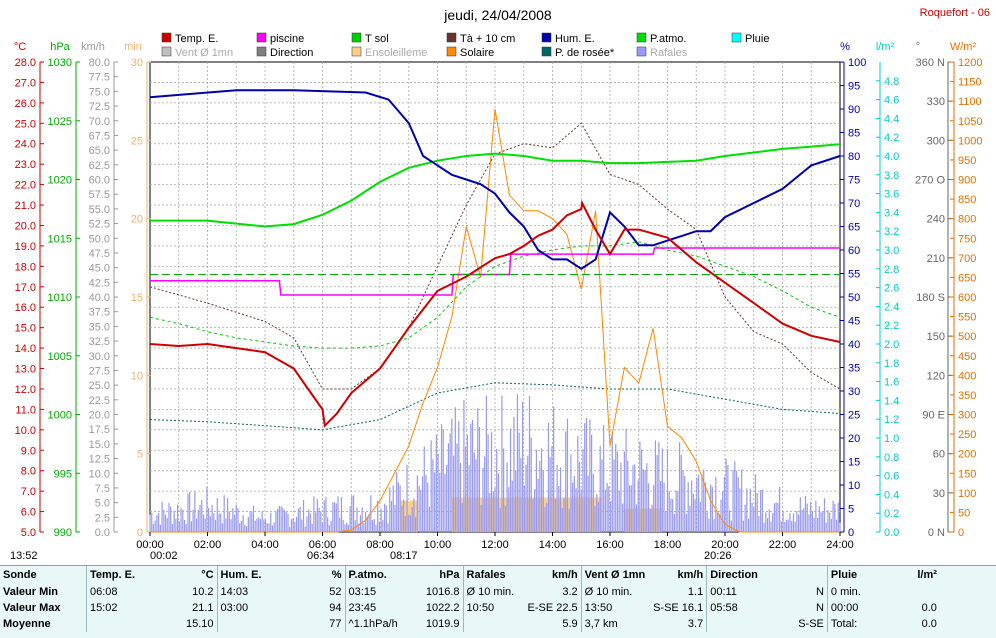  I want to click on legend-label: Pluie, so click(757, 39).